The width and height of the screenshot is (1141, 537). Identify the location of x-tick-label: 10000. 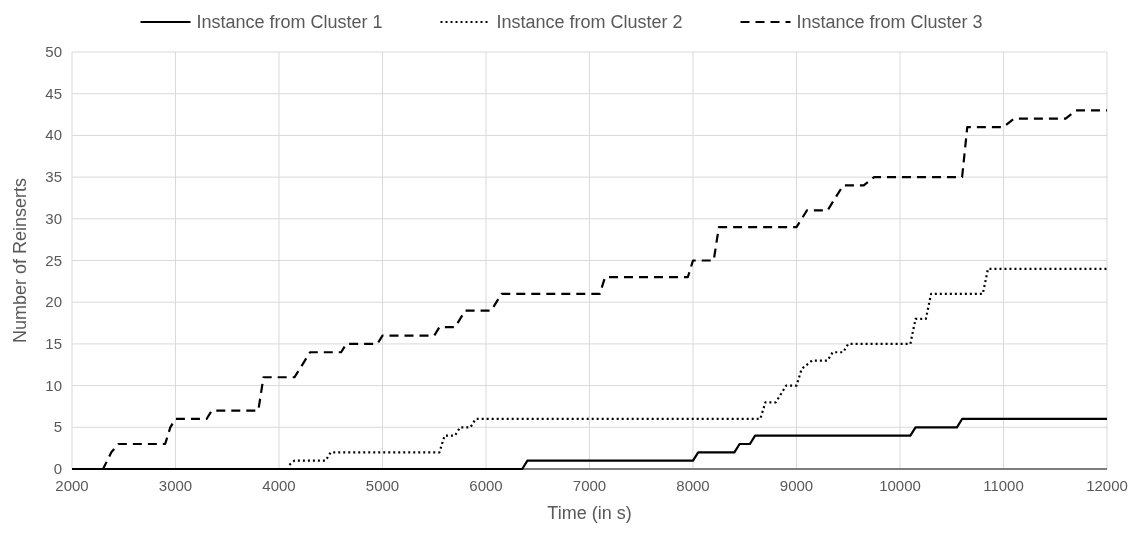
(900, 485).